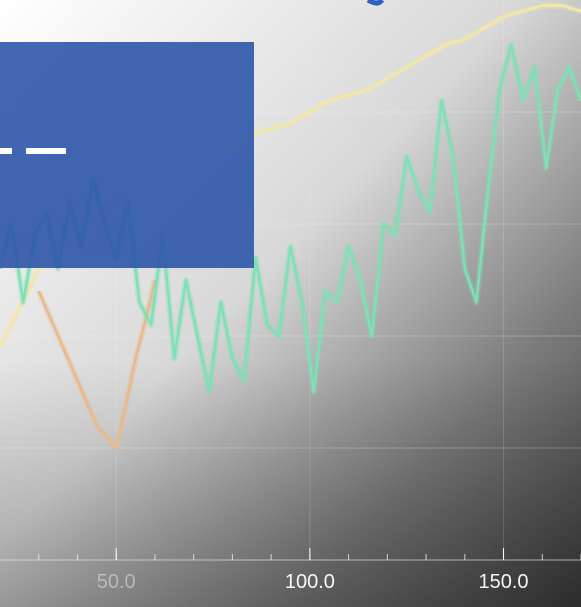  Describe the element at coordinates (504, 582) in the screenshot. I see `x-tick-label: 150.0` at that location.